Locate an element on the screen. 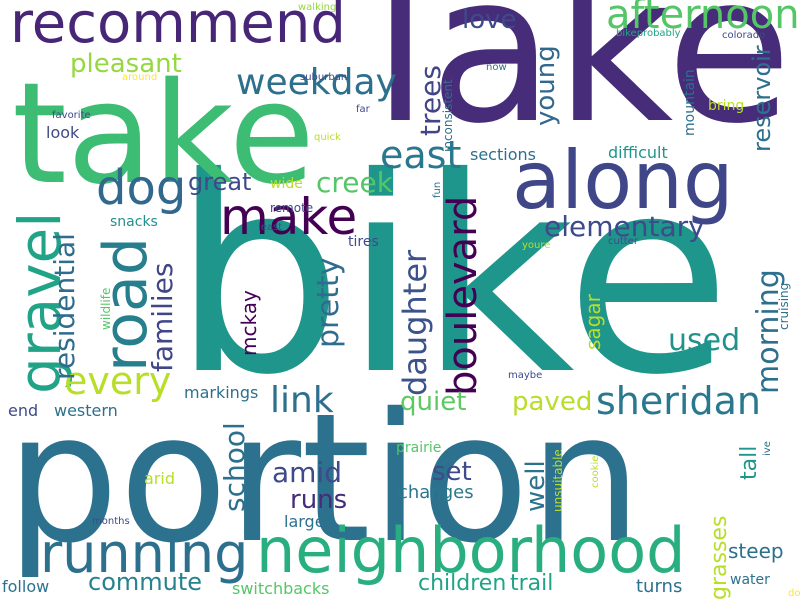  word-runs: runs is located at coordinates (318, 500).